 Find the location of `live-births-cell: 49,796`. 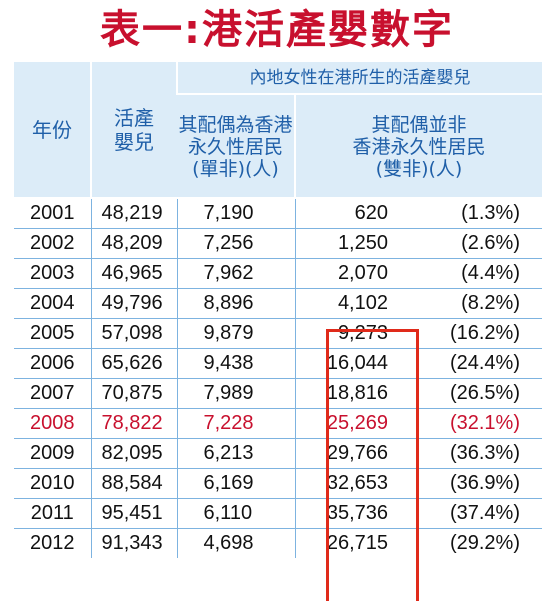

live-births-cell: 49,796 is located at coordinates (133, 302).